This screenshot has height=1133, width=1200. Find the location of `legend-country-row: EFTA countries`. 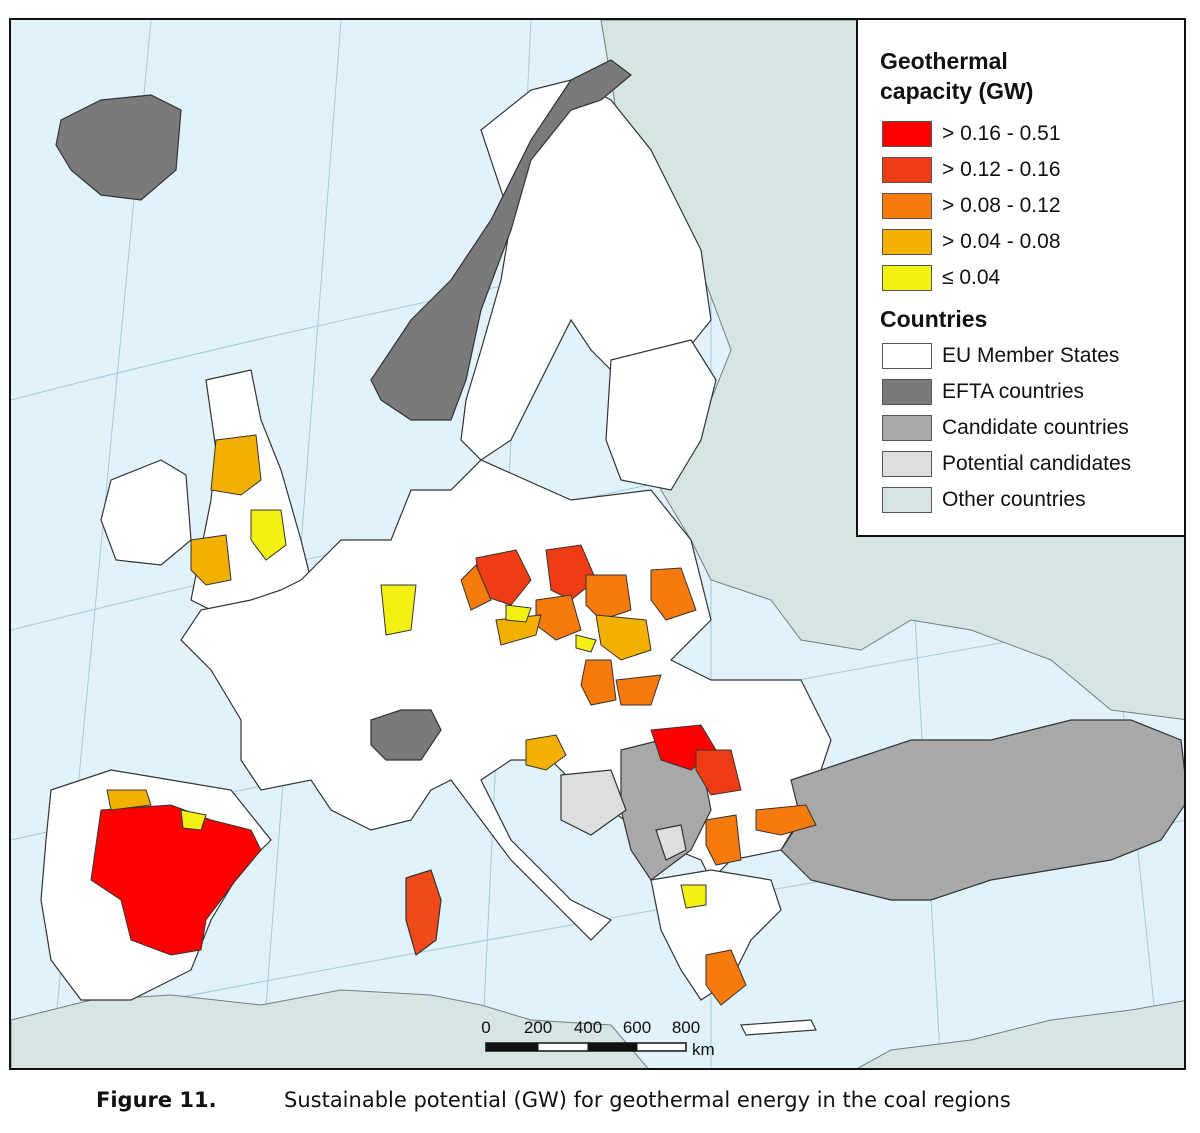

legend-country-row: EFTA countries is located at coordinates (983, 392).